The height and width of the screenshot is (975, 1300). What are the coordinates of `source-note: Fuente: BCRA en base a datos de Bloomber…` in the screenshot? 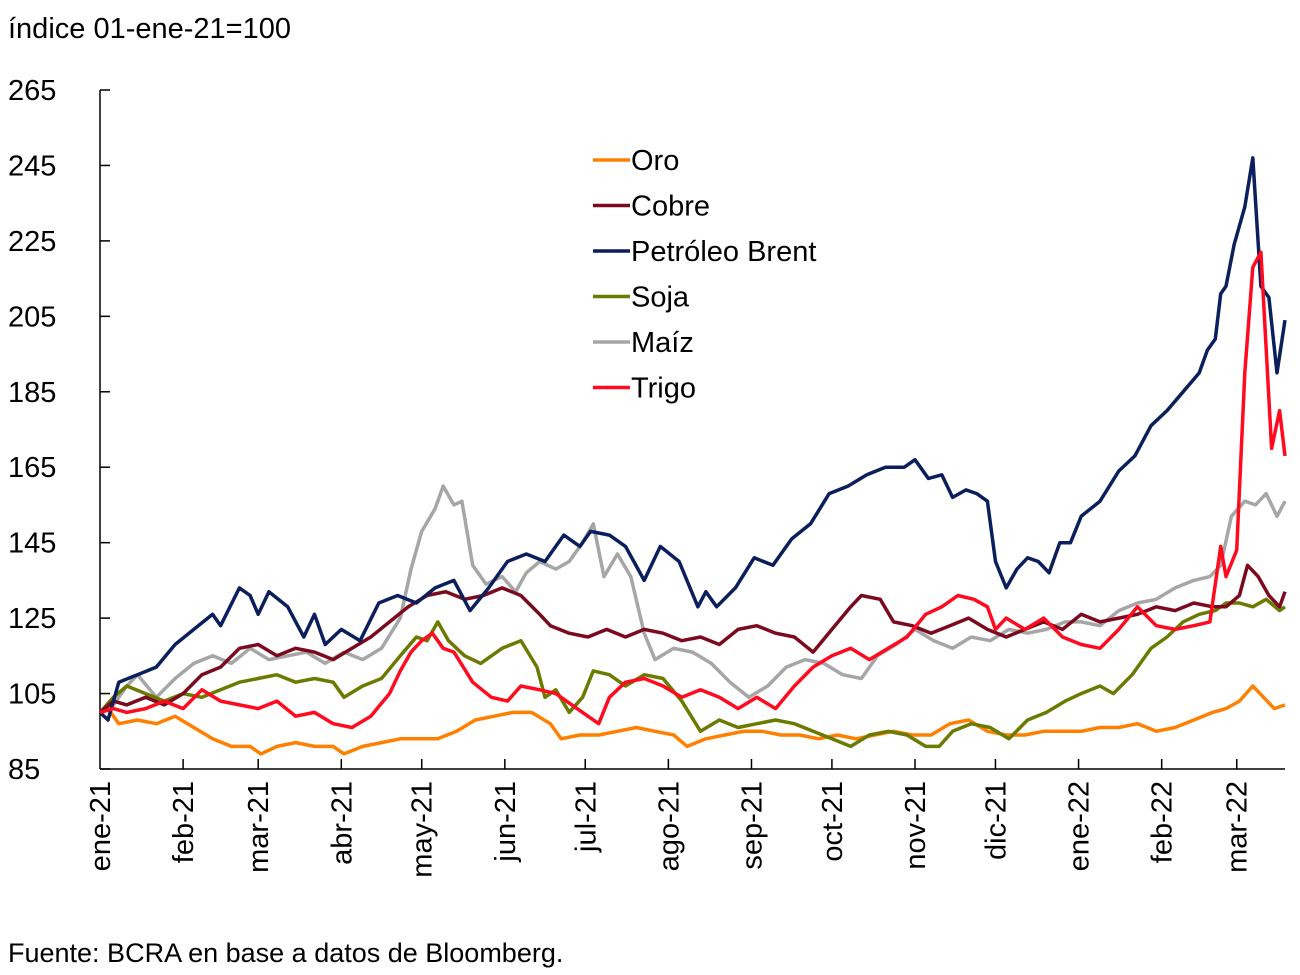 It's located at (285, 953).